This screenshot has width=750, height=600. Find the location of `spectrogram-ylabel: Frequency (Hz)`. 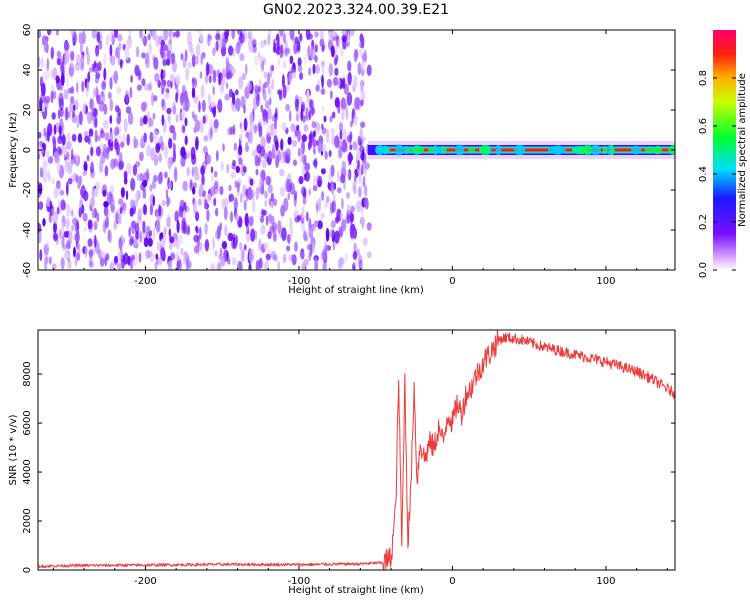

spectrogram-ylabel: Frequency (Hz) is located at coordinates (13, 150).